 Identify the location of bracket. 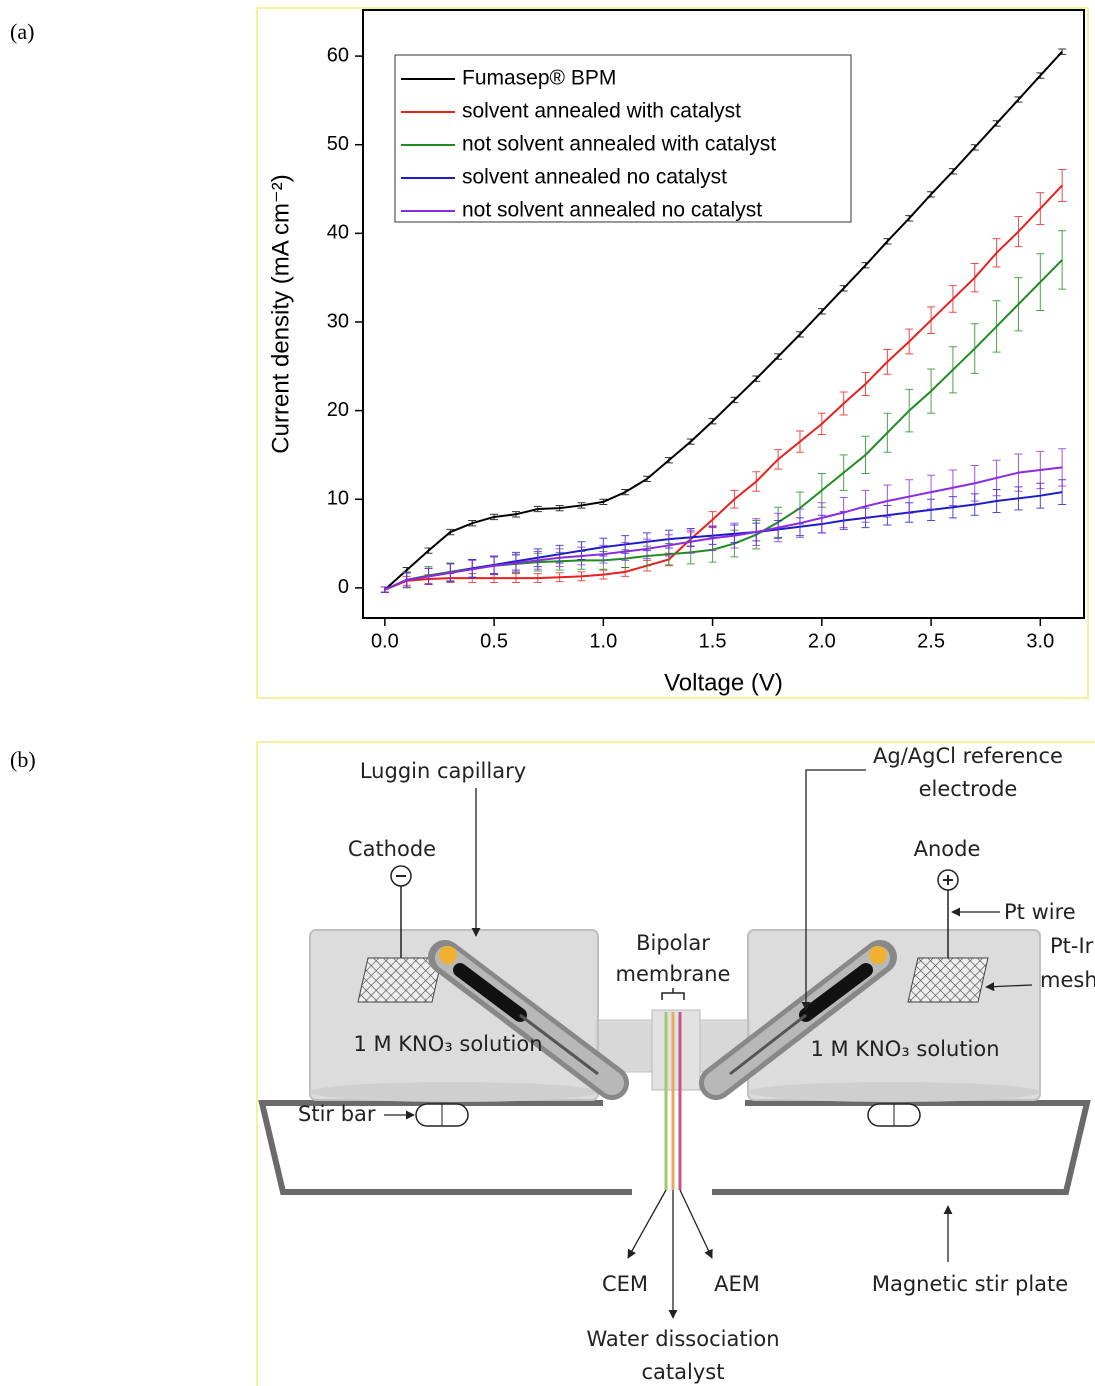
(673, 994).